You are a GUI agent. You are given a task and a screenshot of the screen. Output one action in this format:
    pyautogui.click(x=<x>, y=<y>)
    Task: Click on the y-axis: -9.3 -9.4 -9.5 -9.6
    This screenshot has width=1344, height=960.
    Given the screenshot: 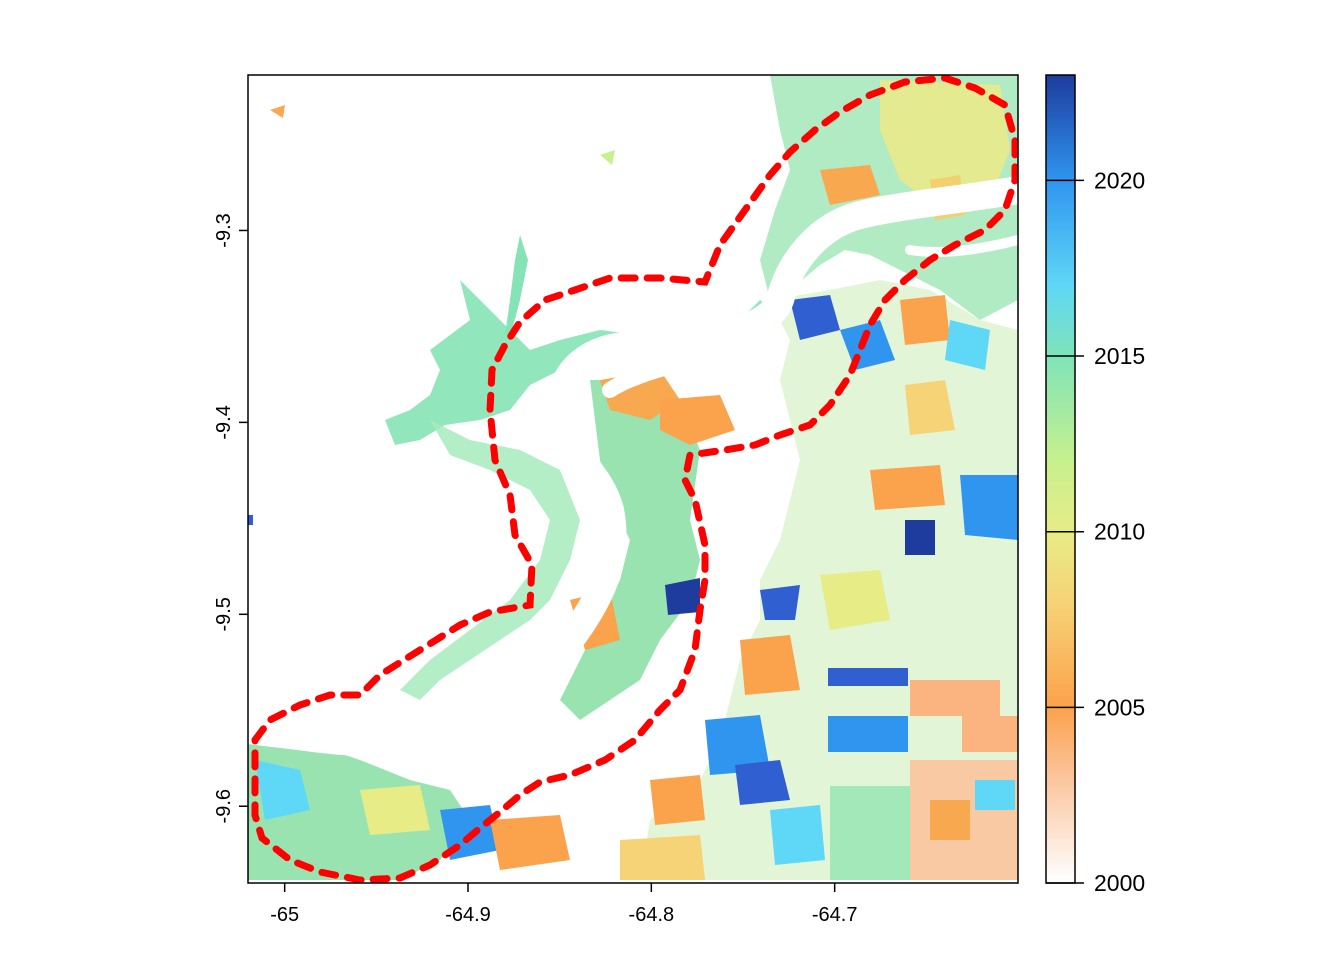 What is the action you would take?
    pyautogui.click(x=230, y=518)
    